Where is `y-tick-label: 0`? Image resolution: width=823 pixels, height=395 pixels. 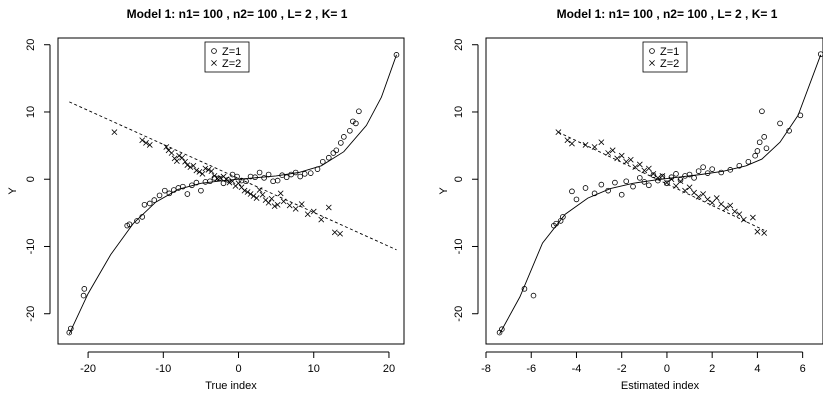 y-tick-label: 0 is located at coordinates (459, 179).